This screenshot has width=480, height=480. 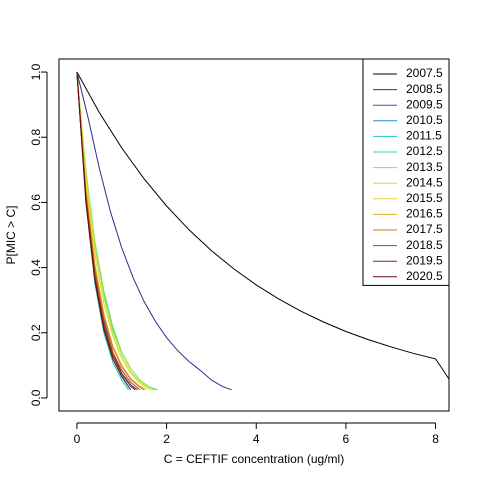 I want to click on x-tick-label: 4, so click(x=256, y=439).